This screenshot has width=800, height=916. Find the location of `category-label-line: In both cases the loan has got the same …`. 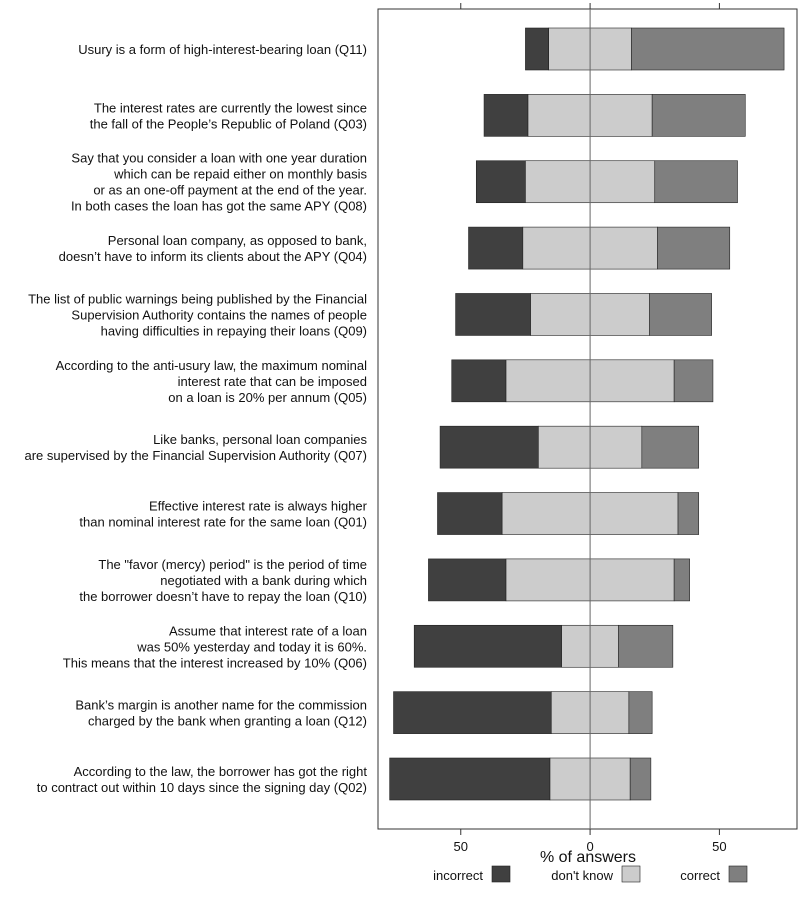

category-label-line: In both cases the loan has got the same … is located at coordinates (219, 206).